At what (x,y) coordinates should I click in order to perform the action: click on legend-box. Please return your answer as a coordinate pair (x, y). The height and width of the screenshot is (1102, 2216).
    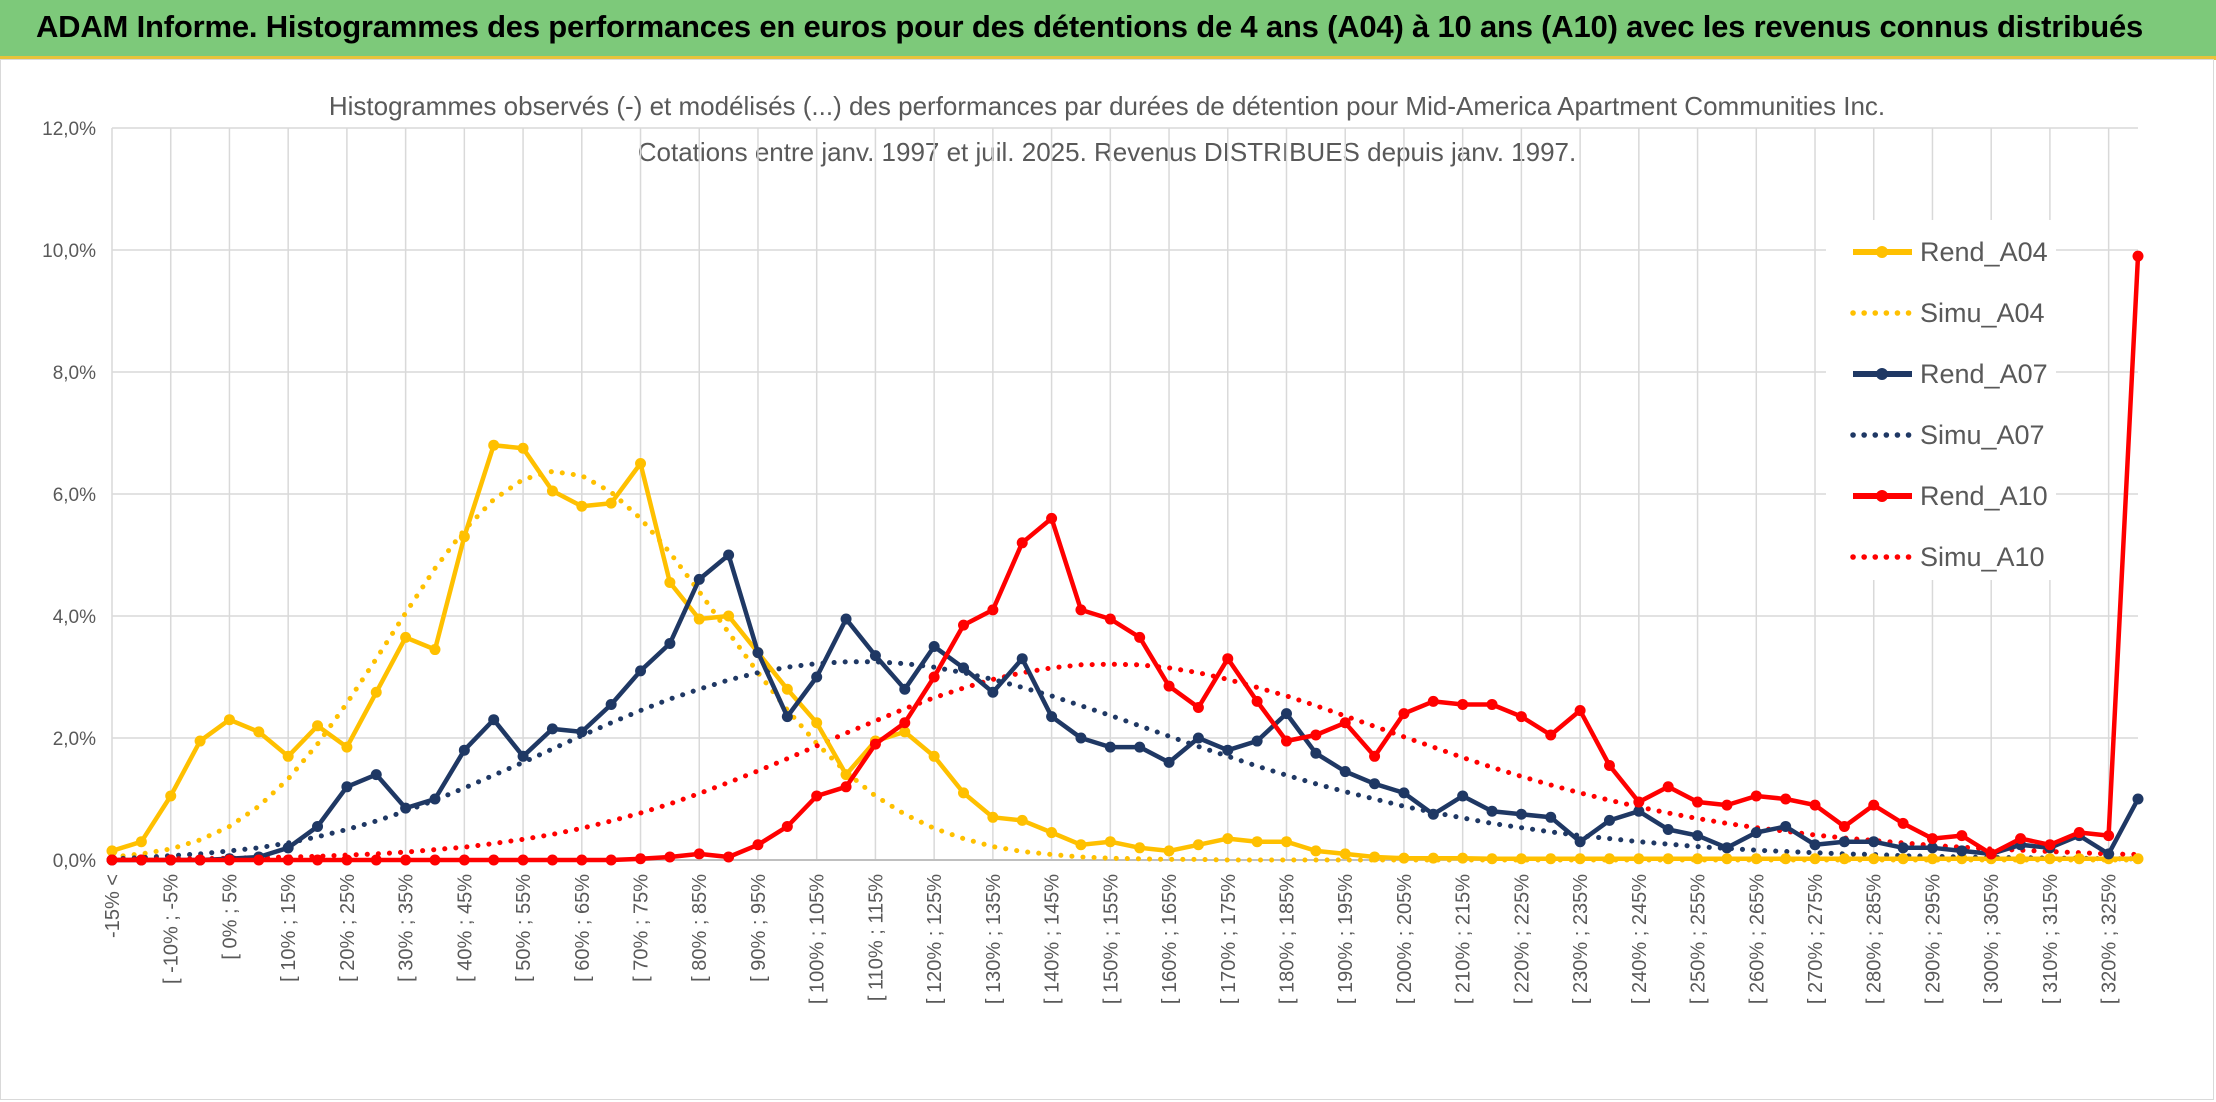
    Looking at the image, I should click on (1941, 400).